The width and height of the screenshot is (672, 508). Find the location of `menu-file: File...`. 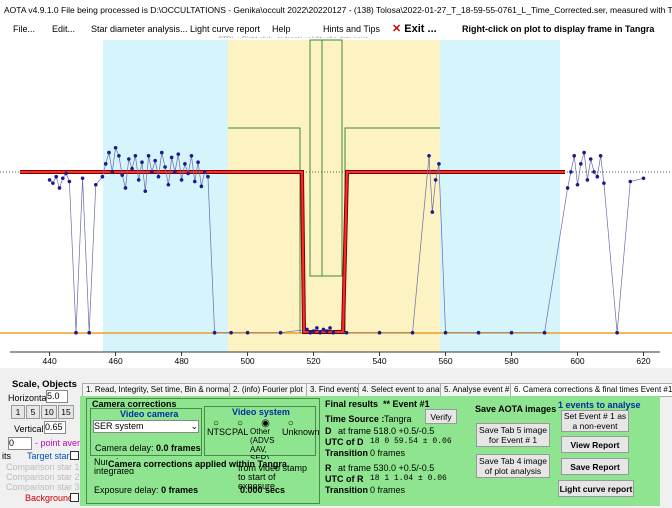

menu-file: File... is located at coordinates (24, 29).